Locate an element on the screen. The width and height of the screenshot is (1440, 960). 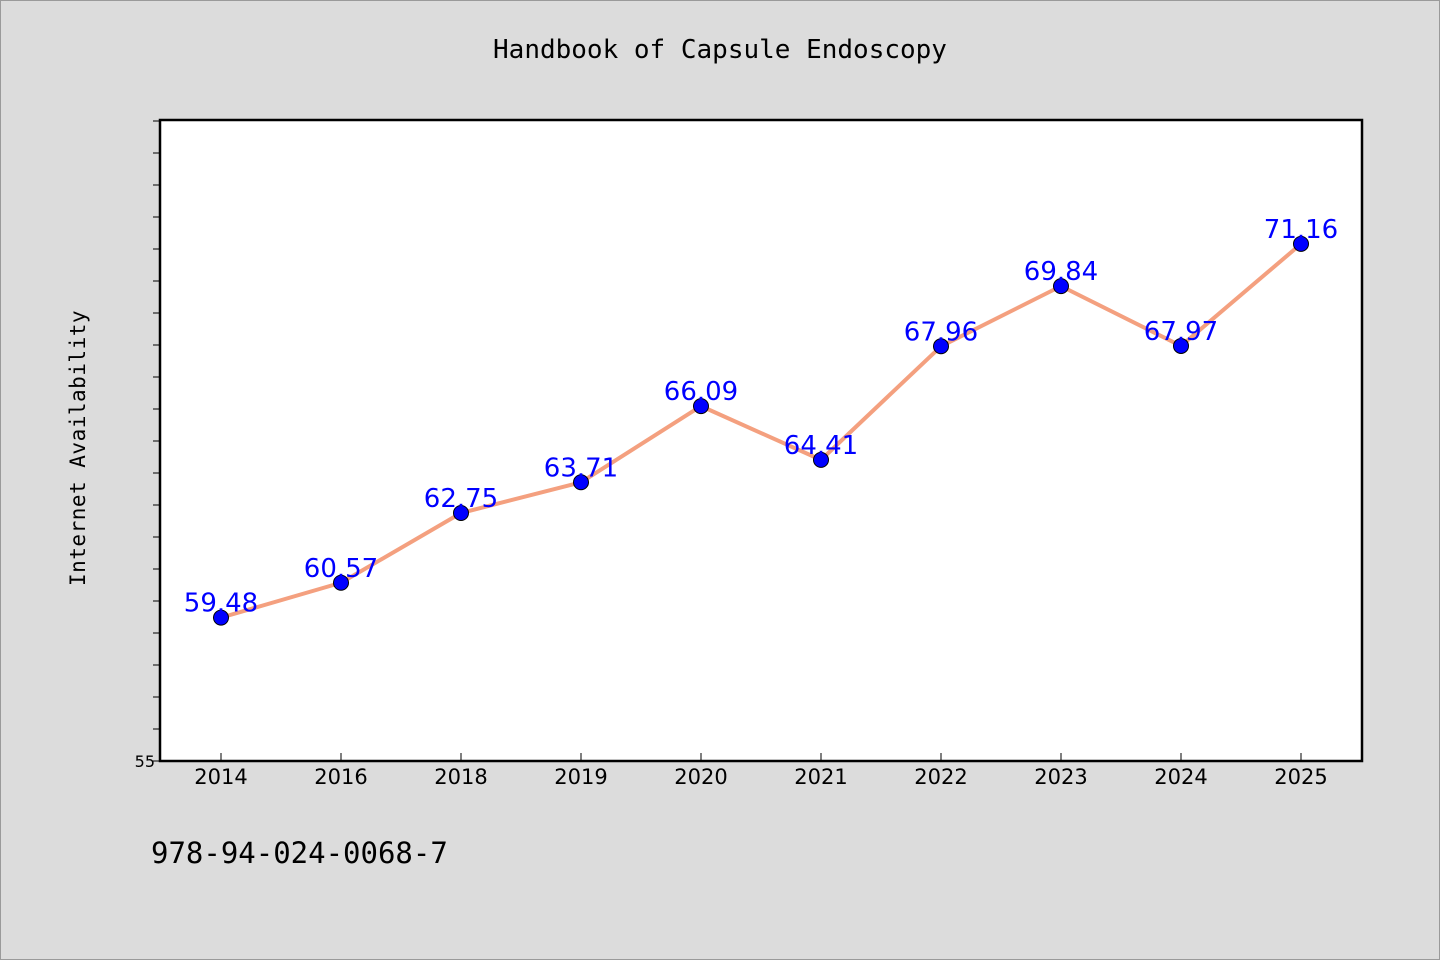
data-label: 60.57 is located at coordinates (341, 569).